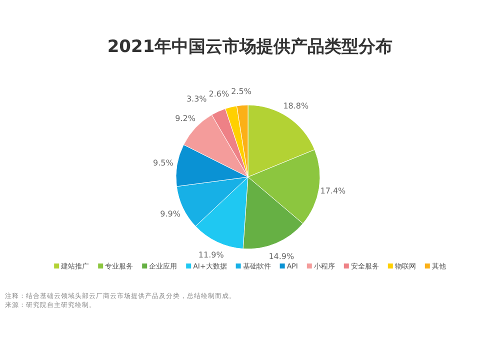 The width and height of the screenshot is (500, 362). I want to click on data-label: 18.8%, so click(296, 105).